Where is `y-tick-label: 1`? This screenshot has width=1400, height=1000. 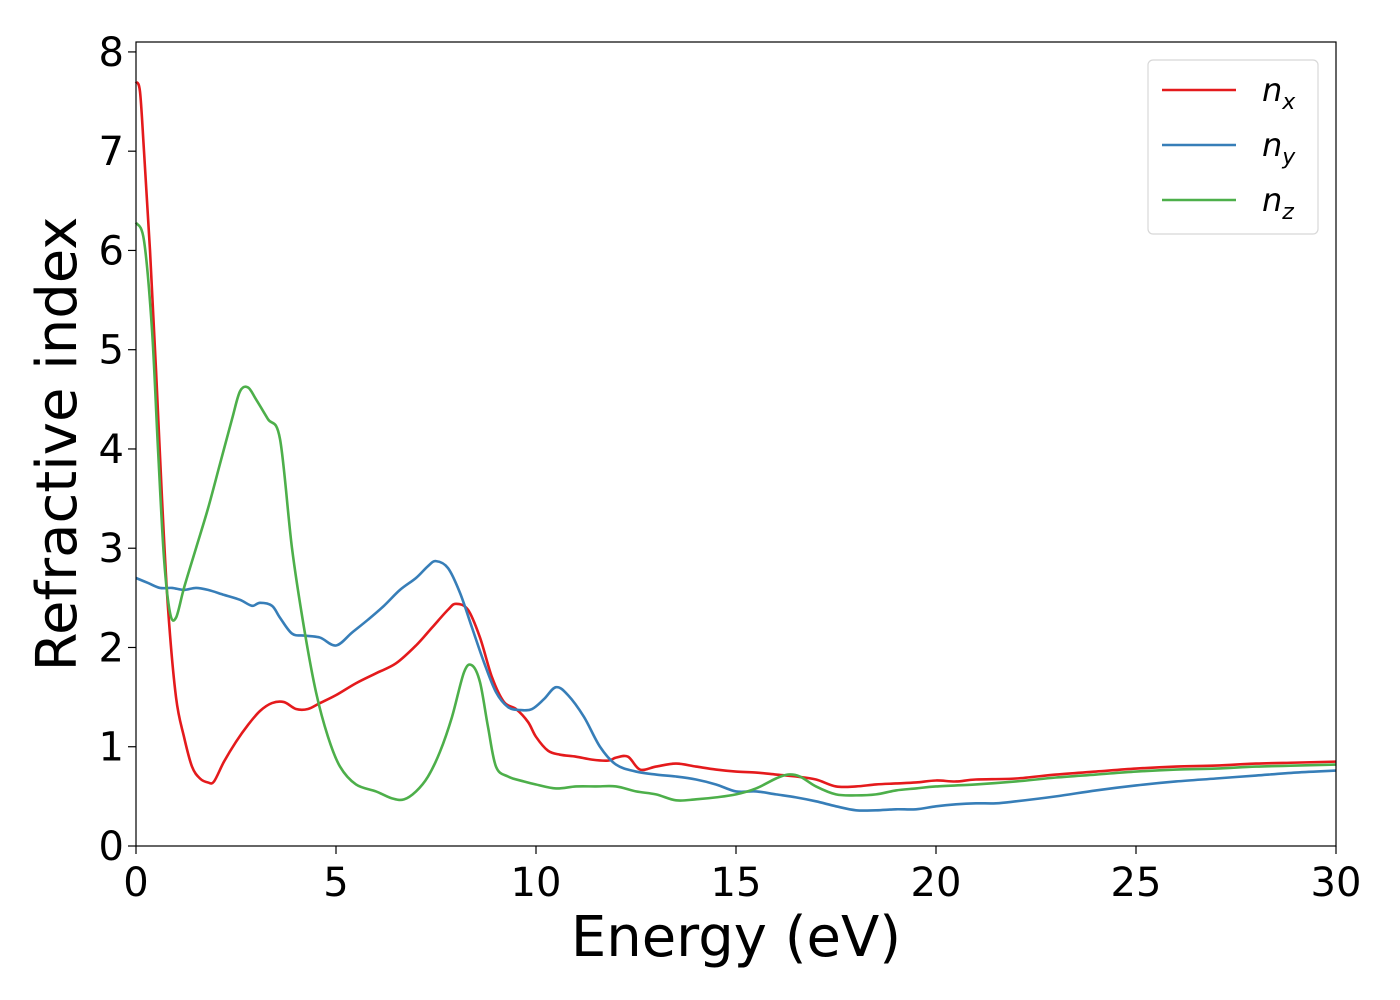
y-tick-label: 1 is located at coordinates (111, 748).